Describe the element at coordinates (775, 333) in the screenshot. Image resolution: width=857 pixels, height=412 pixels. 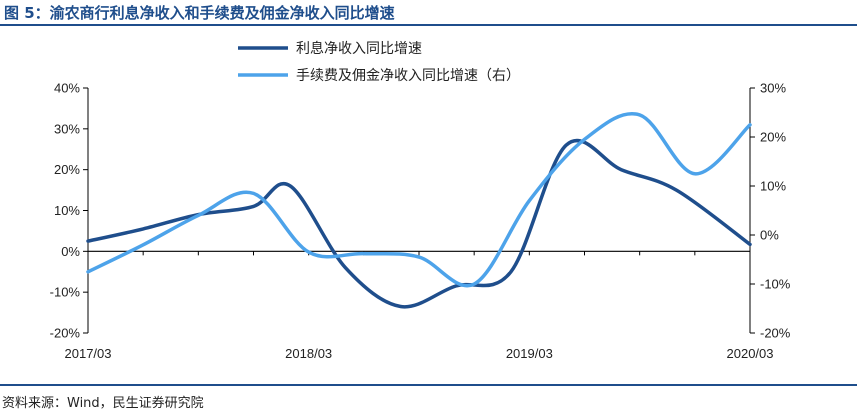
I see `right-tick-label: -20%` at that location.